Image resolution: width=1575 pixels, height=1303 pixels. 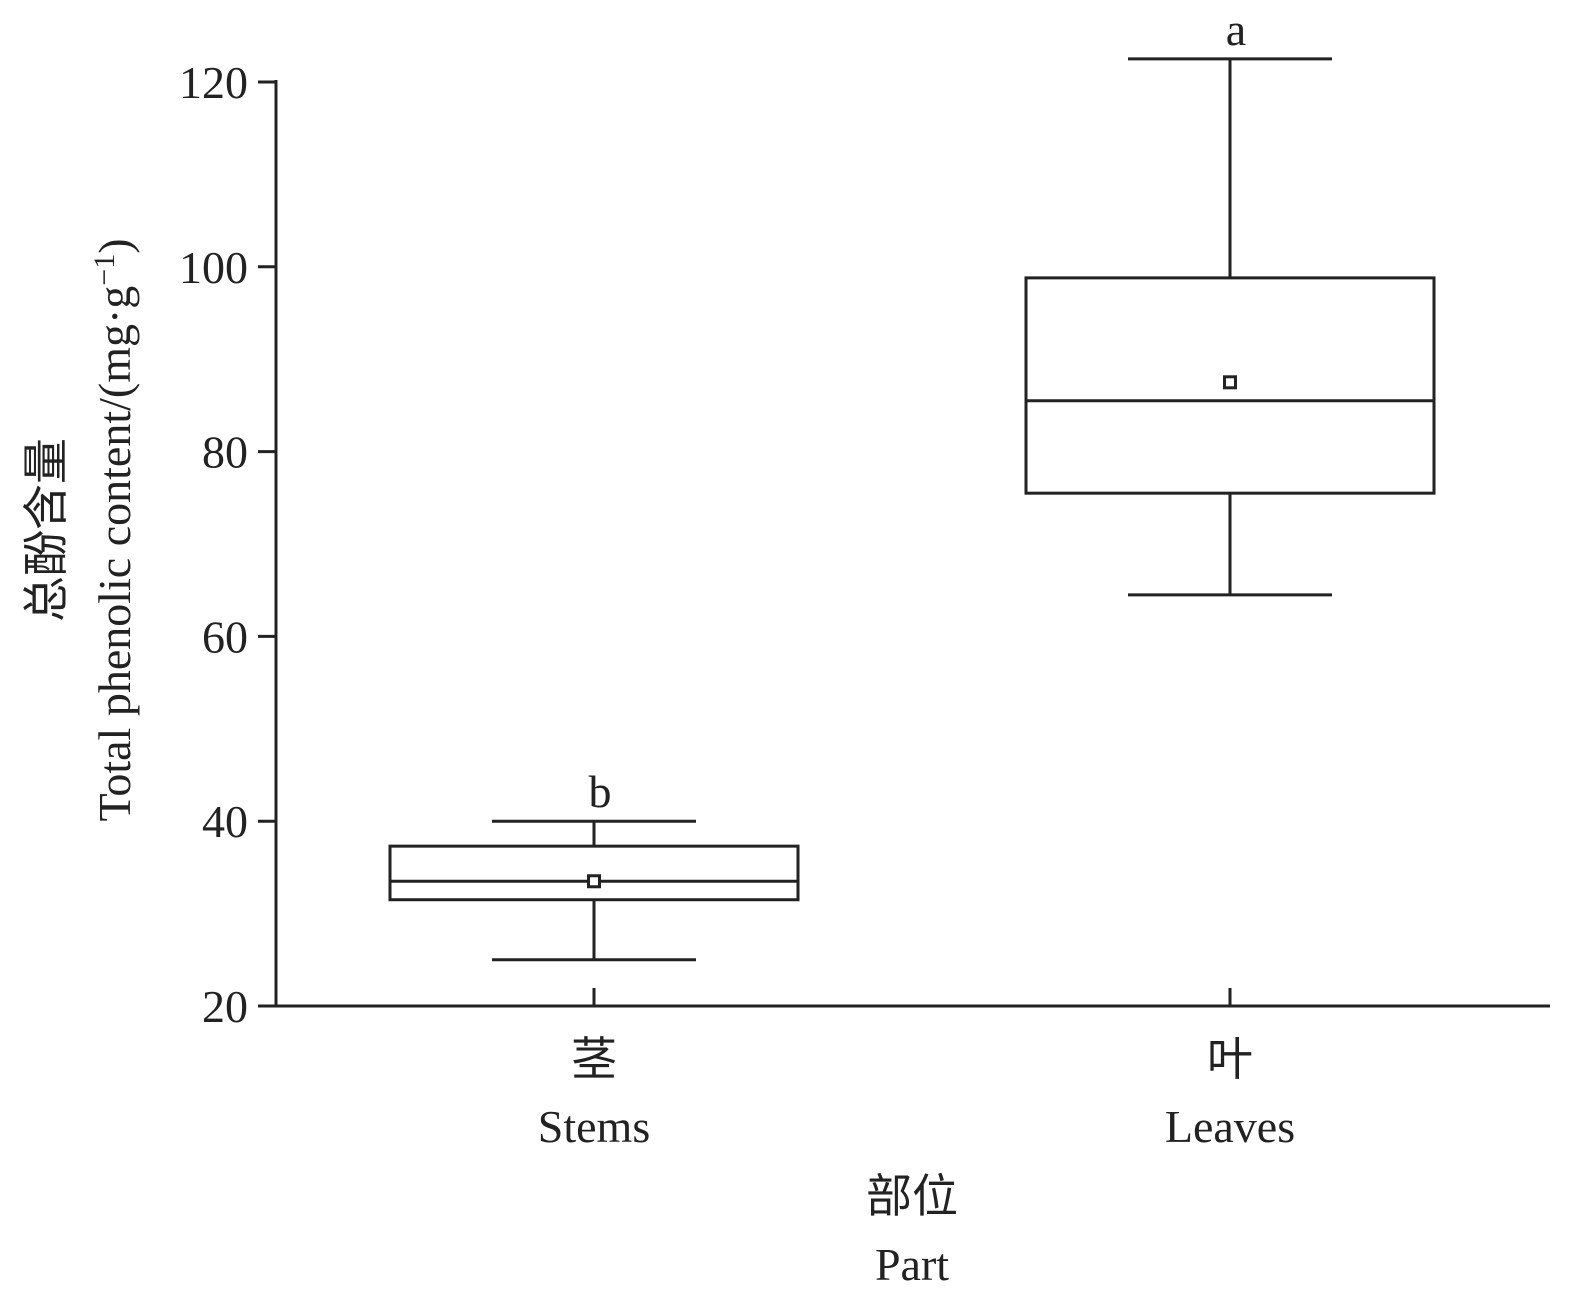 What do you see at coordinates (46, 530) in the screenshot?
I see `y-axis-title-chinese: 总酚含量` at bounding box center [46, 530].